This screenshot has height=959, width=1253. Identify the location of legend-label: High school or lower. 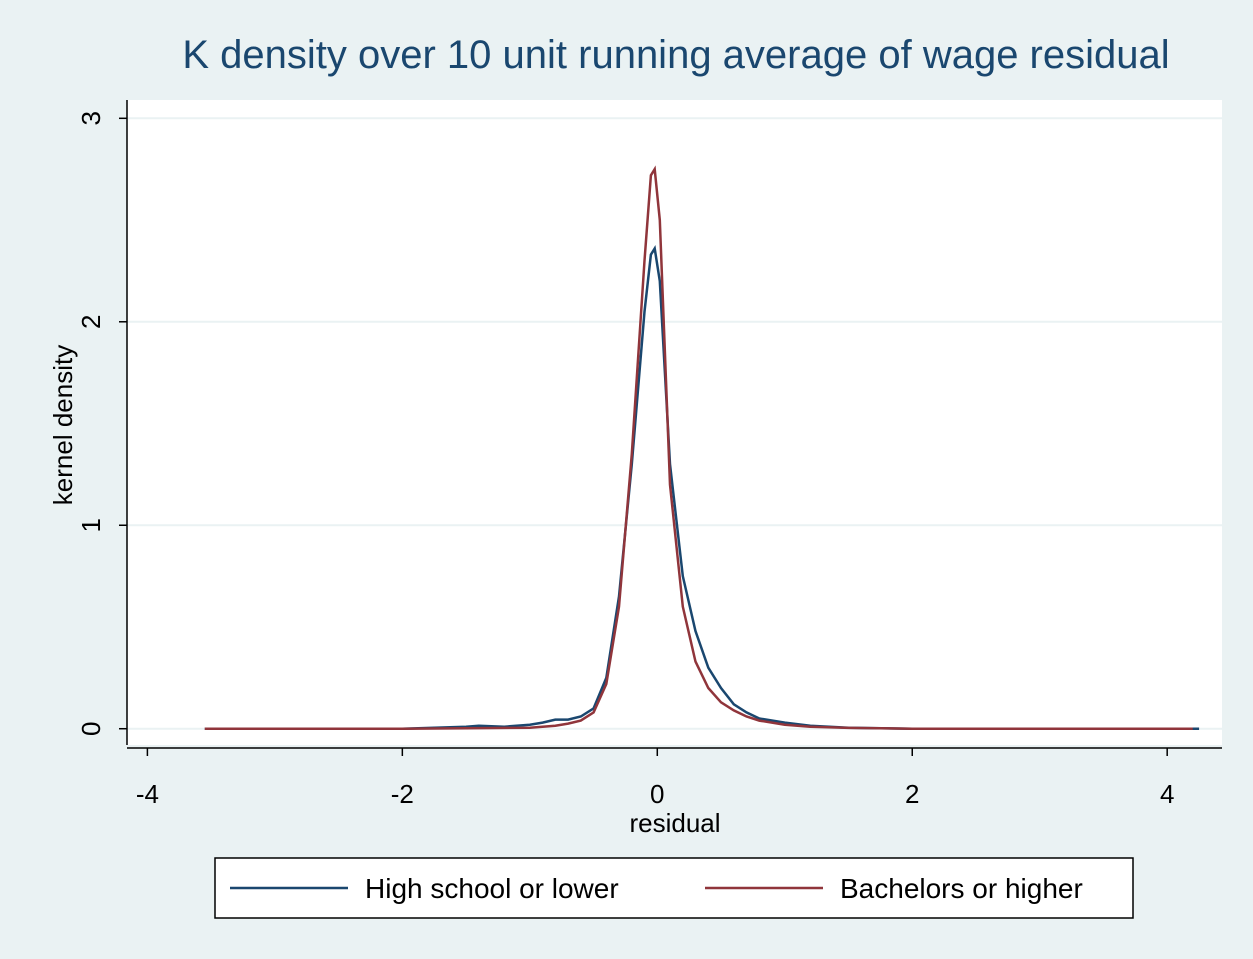
(492, 888).